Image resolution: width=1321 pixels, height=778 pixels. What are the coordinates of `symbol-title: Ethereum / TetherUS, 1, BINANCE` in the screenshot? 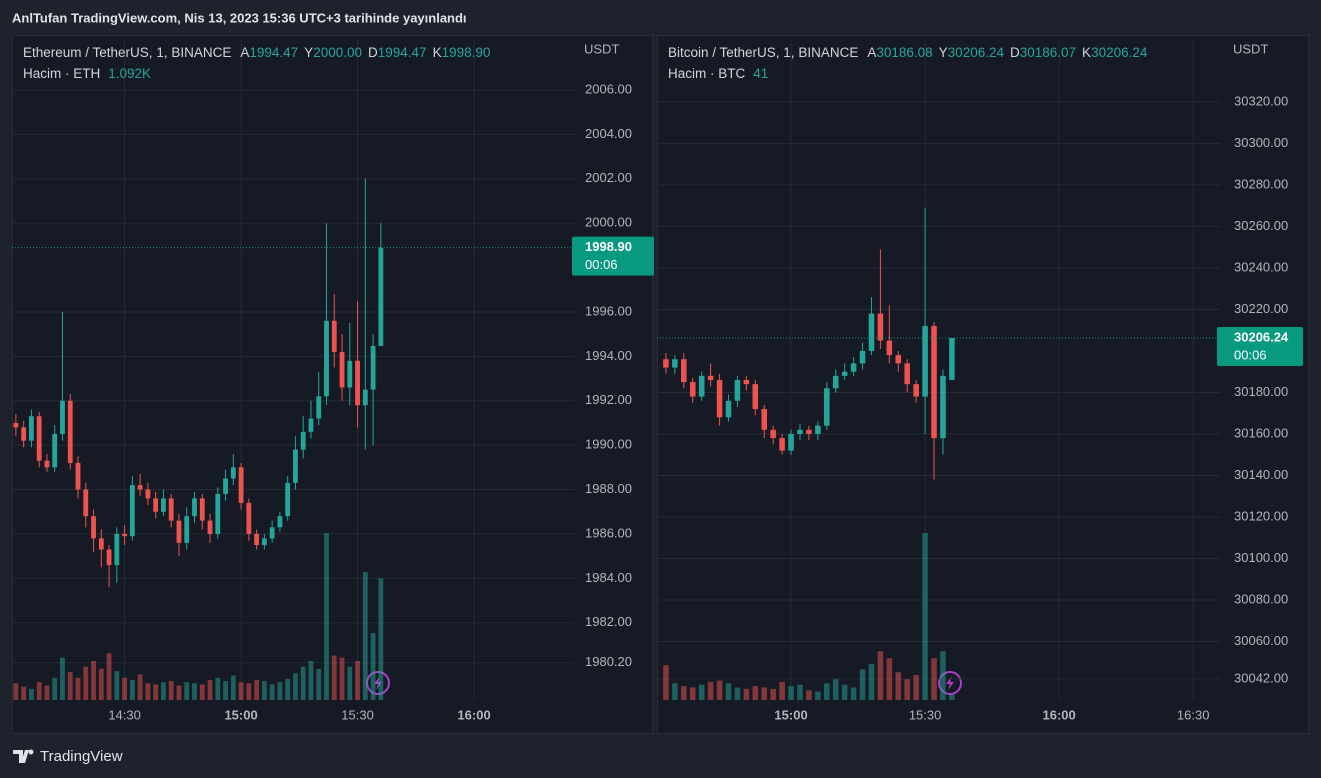 It's located at (127, 52).